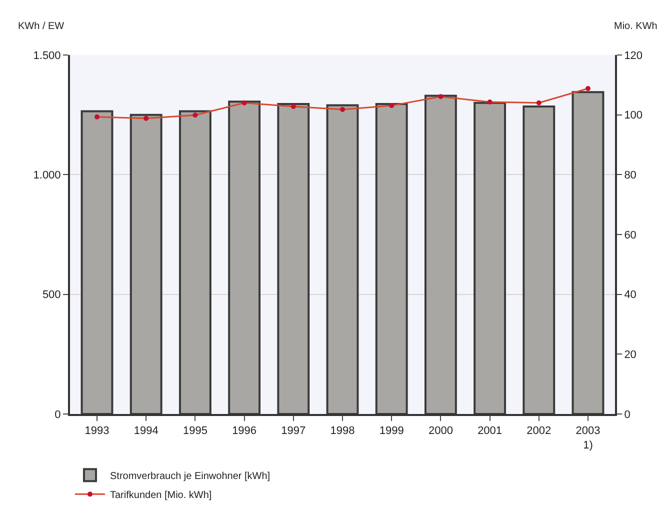 The width and height of the screenshot is (665, 524). I want to click on y2-tick-label: 80, so click(630, 176).